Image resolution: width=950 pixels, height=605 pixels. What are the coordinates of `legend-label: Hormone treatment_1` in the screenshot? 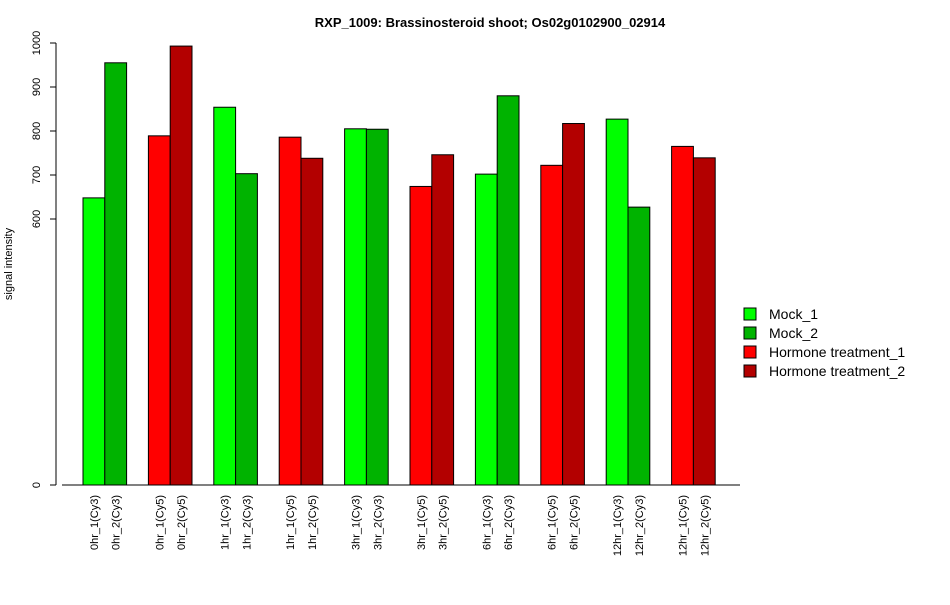 It's located at (837, 352).